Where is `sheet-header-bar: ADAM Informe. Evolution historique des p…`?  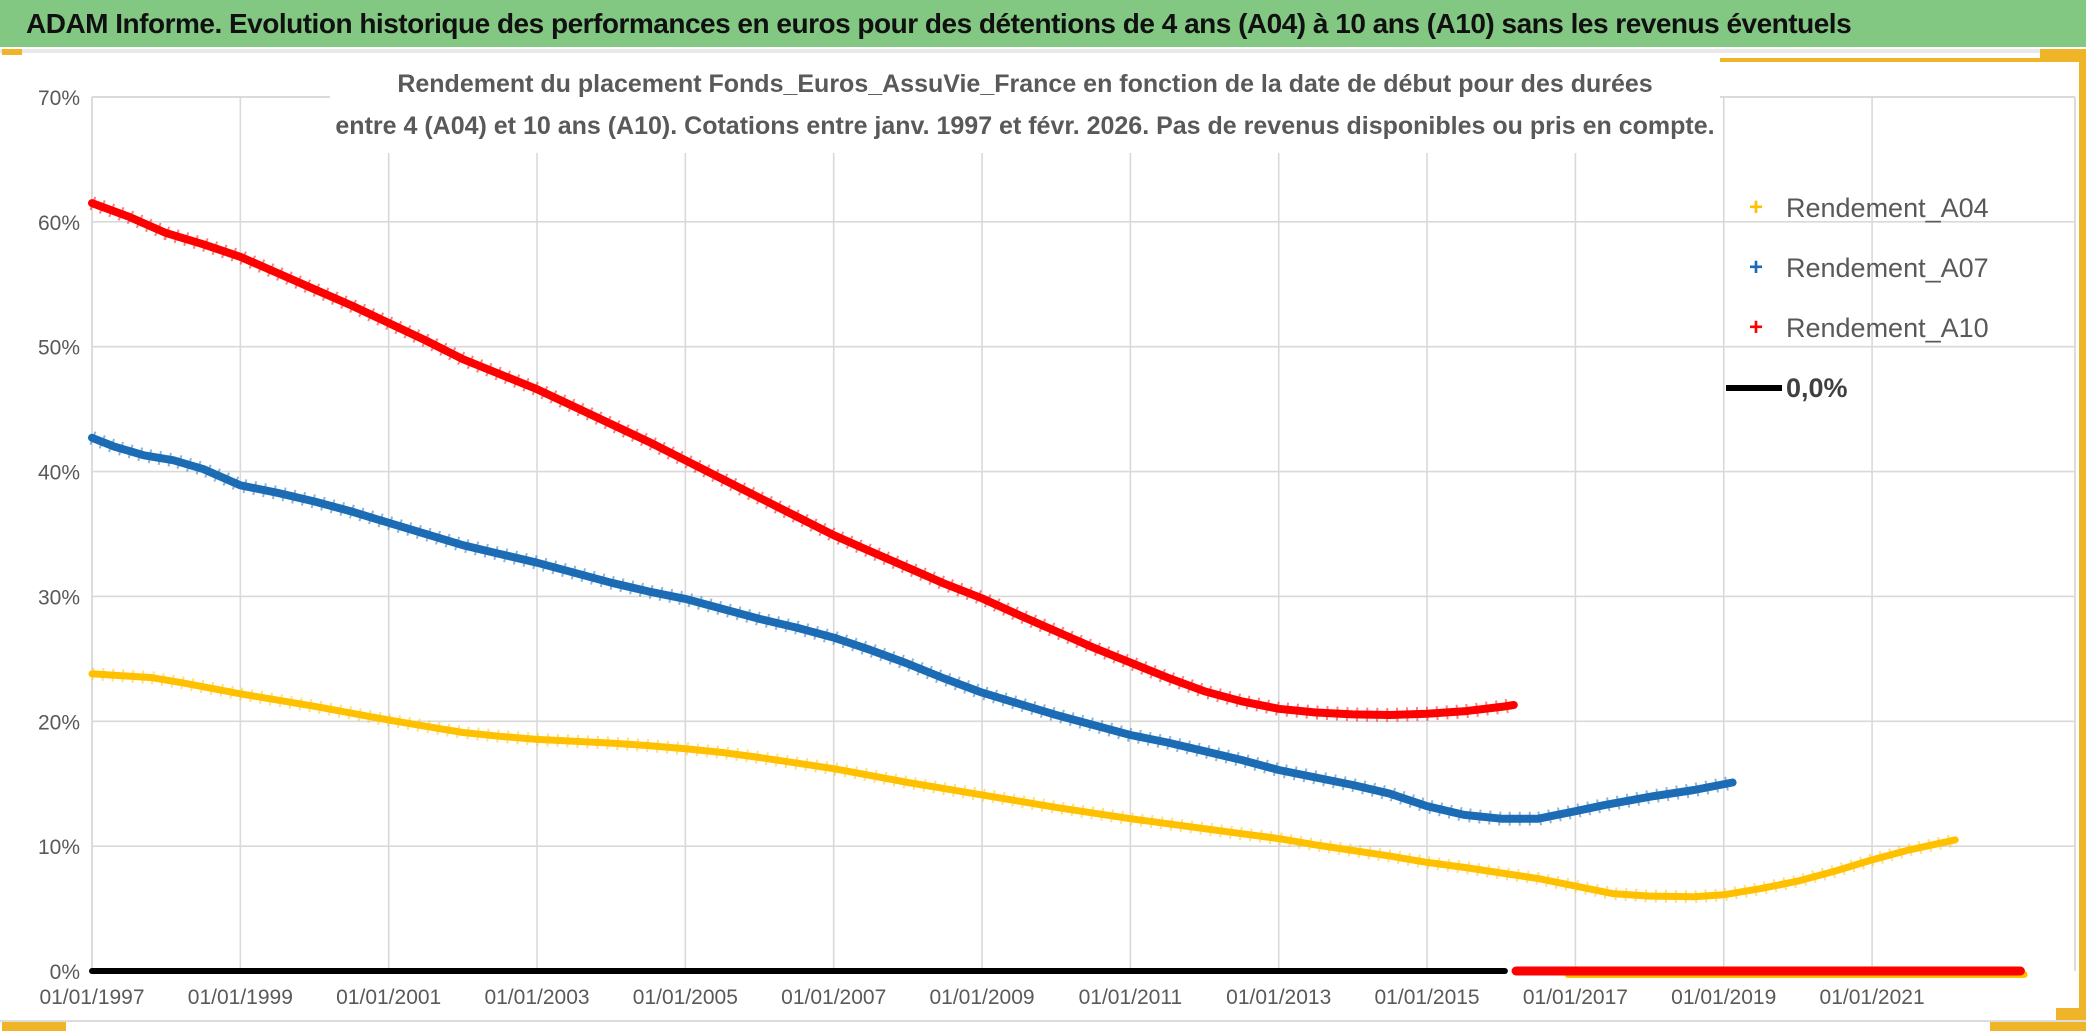
sheet-header-bar: ADAM Informe. Evolution historique des p… is located at coordinates (1043, 23).